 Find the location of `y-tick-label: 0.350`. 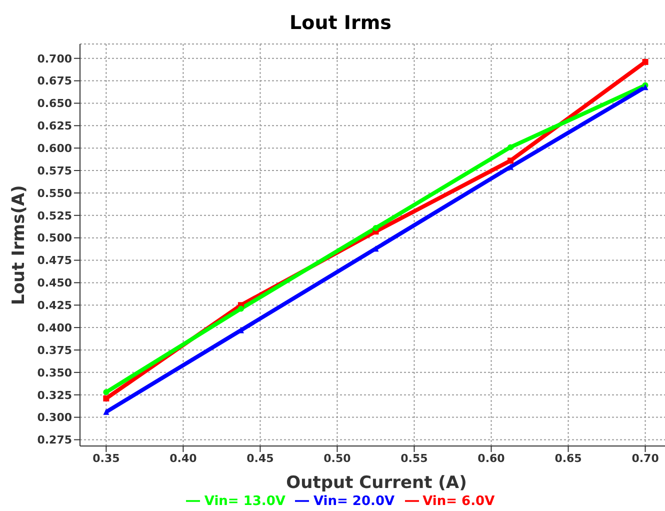

y-tick-label: 0.350 is located at coordinates (54, 373).